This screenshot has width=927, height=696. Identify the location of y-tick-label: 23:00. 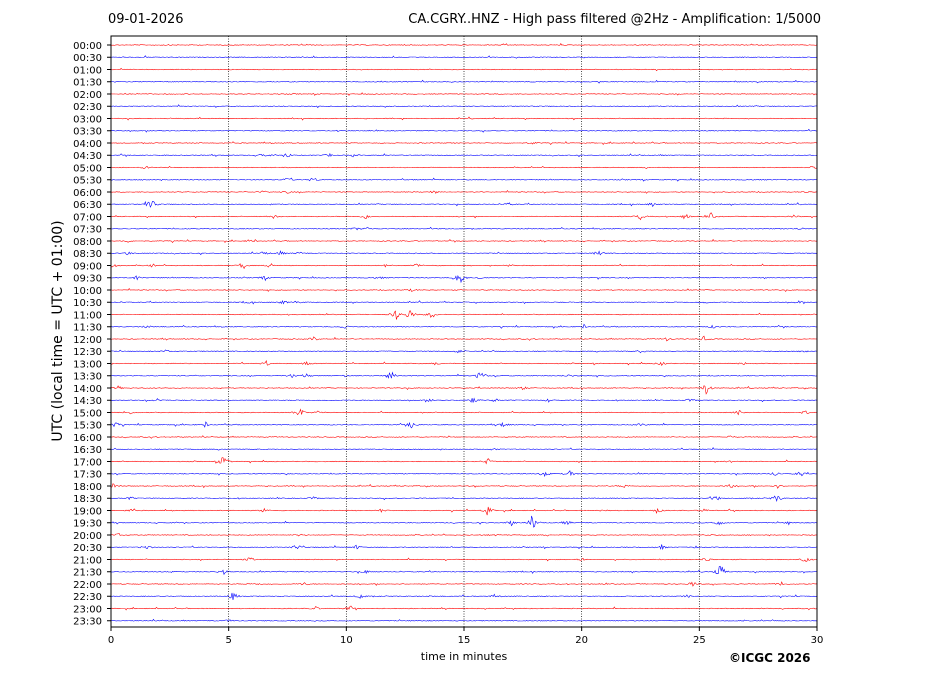
(87, 609).